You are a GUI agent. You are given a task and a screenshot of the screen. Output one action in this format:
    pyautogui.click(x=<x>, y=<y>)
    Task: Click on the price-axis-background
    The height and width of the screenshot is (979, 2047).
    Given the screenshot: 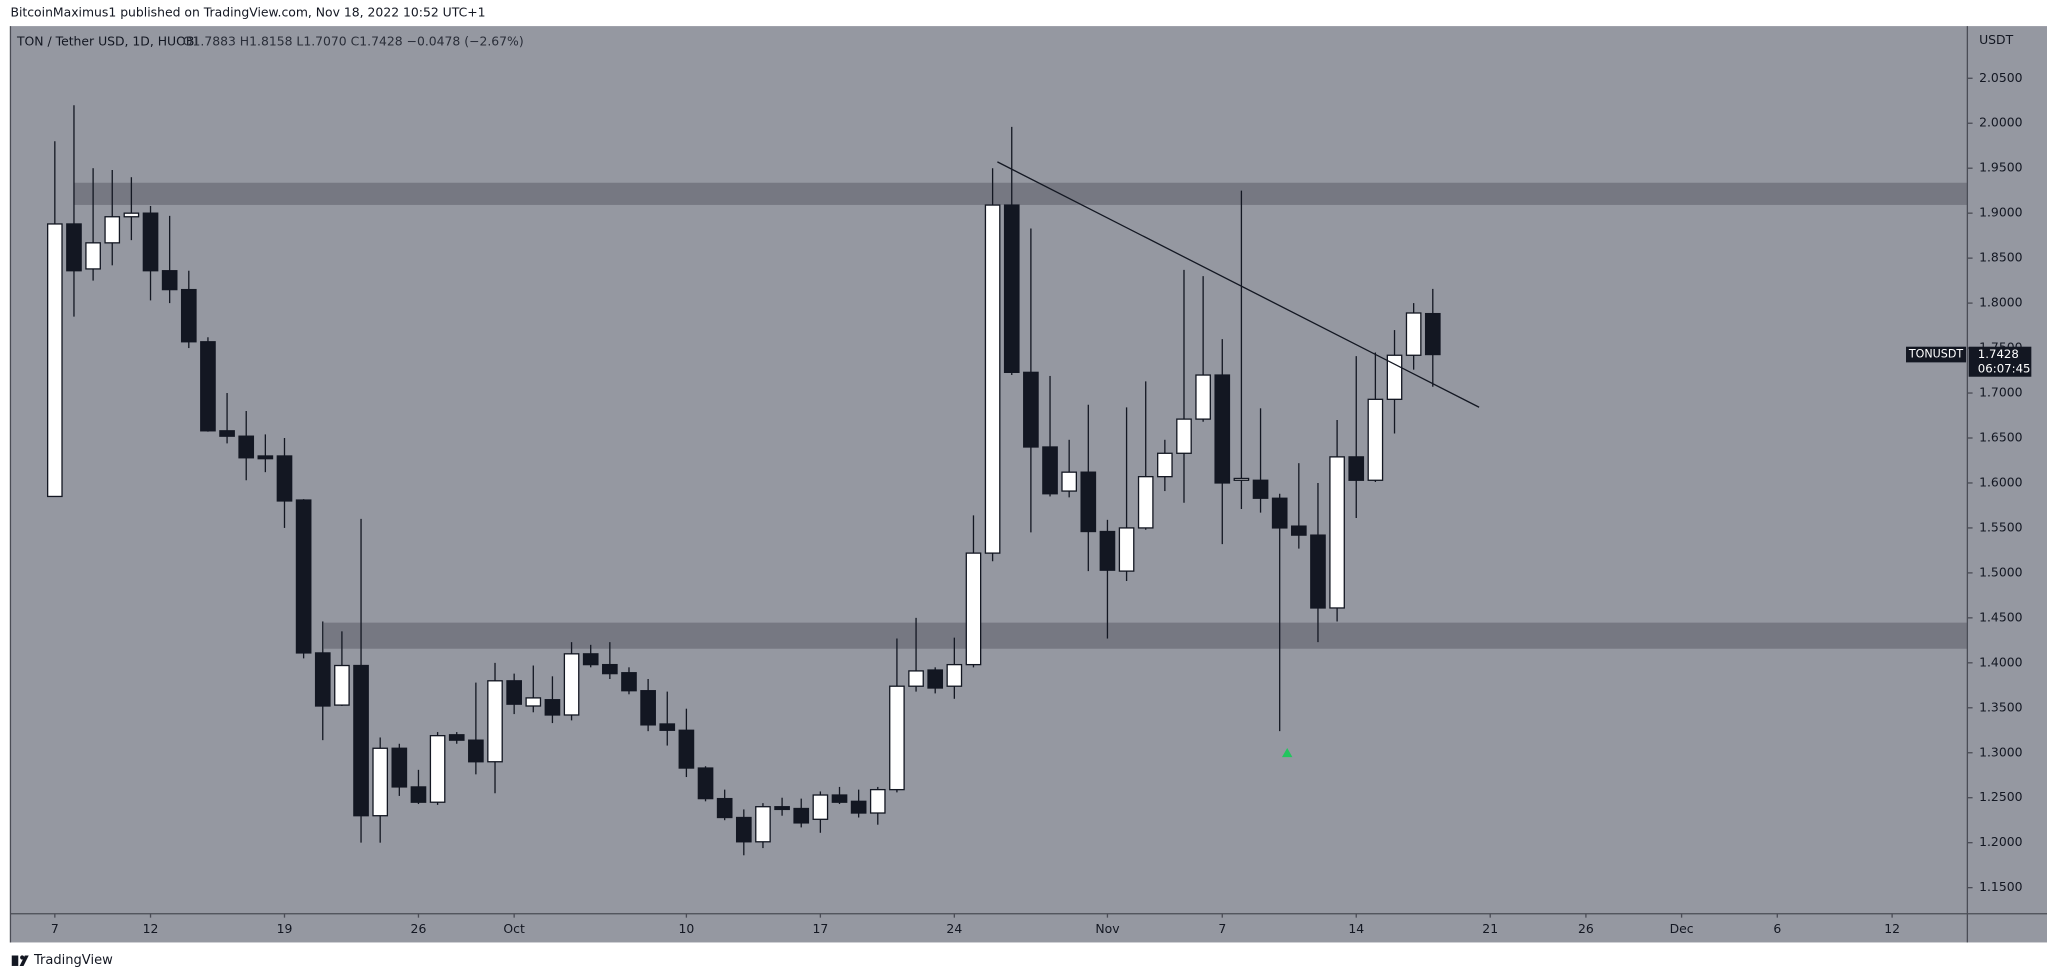 What is the action you would take?
    pyautogui.click(x=2007, y=484)
    